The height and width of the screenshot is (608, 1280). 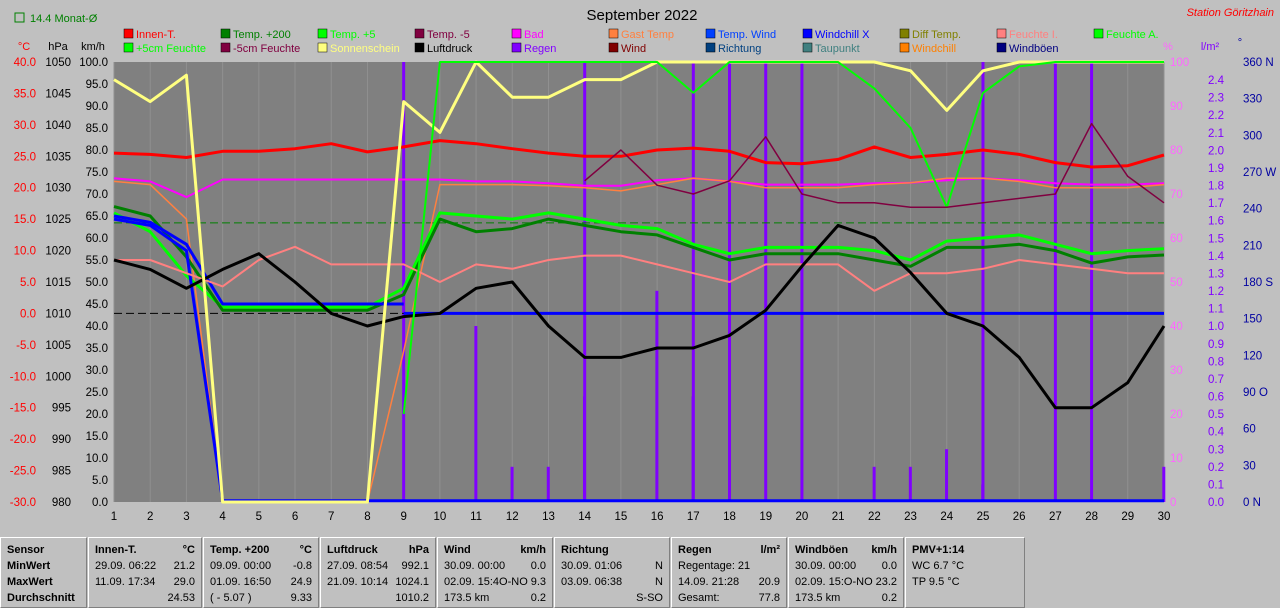 What do you see at coordinates (28, 283) in the screenshot?
I see `temp-tick-label: 5.0` at bounding box center [28, 283].